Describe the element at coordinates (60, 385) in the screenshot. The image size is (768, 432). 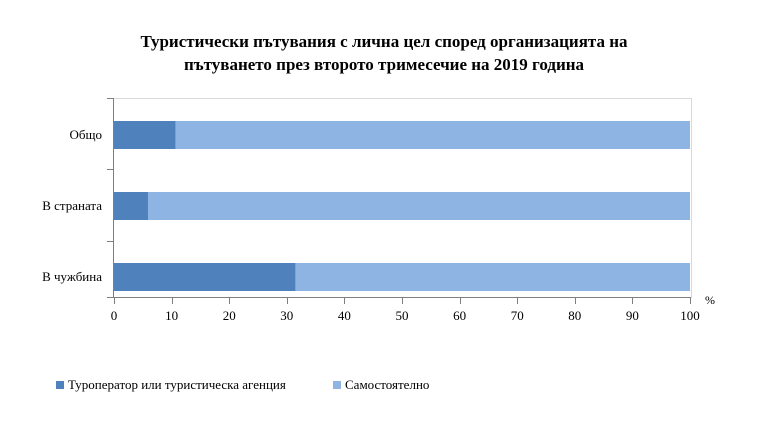
I see `legend-swatch-tour-operator` at that location.